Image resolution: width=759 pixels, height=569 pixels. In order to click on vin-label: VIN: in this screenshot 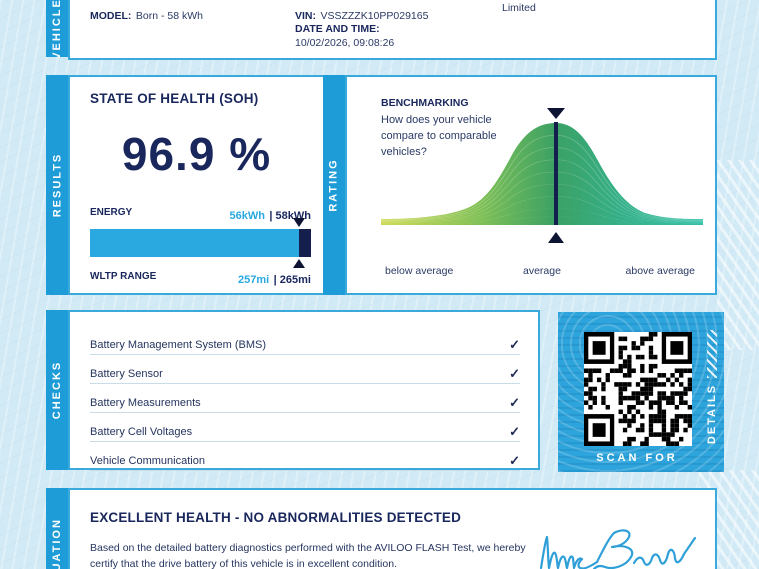, I will do `click(305, 16)`.